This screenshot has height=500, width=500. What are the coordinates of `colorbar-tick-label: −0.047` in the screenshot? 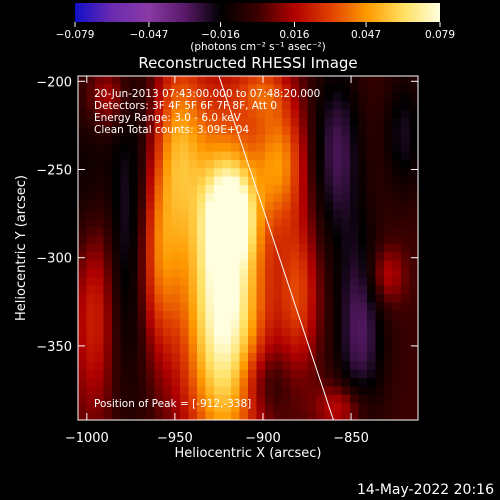 It's located at (148, 35).